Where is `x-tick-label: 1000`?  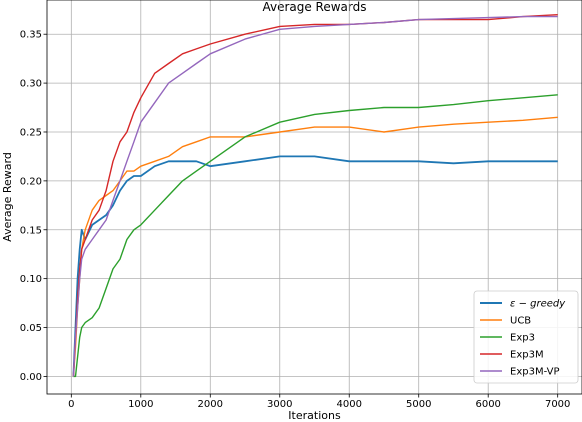
x-tick-label: 1000 is located at coordinates (140, 404).